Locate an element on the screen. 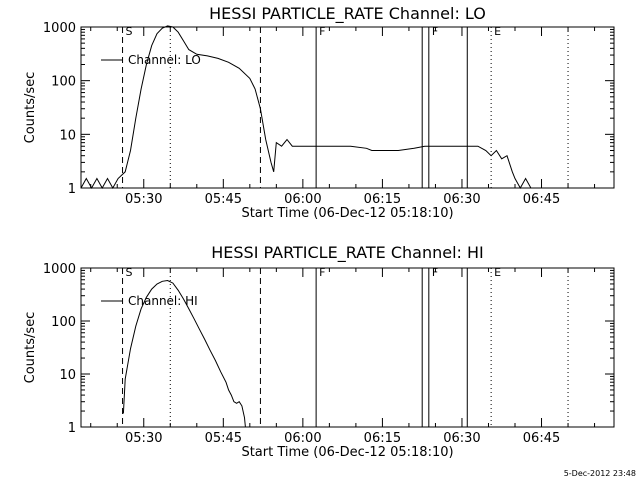 The width and height of the screenshot is (640, 480). panel1-x-tick-label: 06:30 is located at coordinates (461, 199).